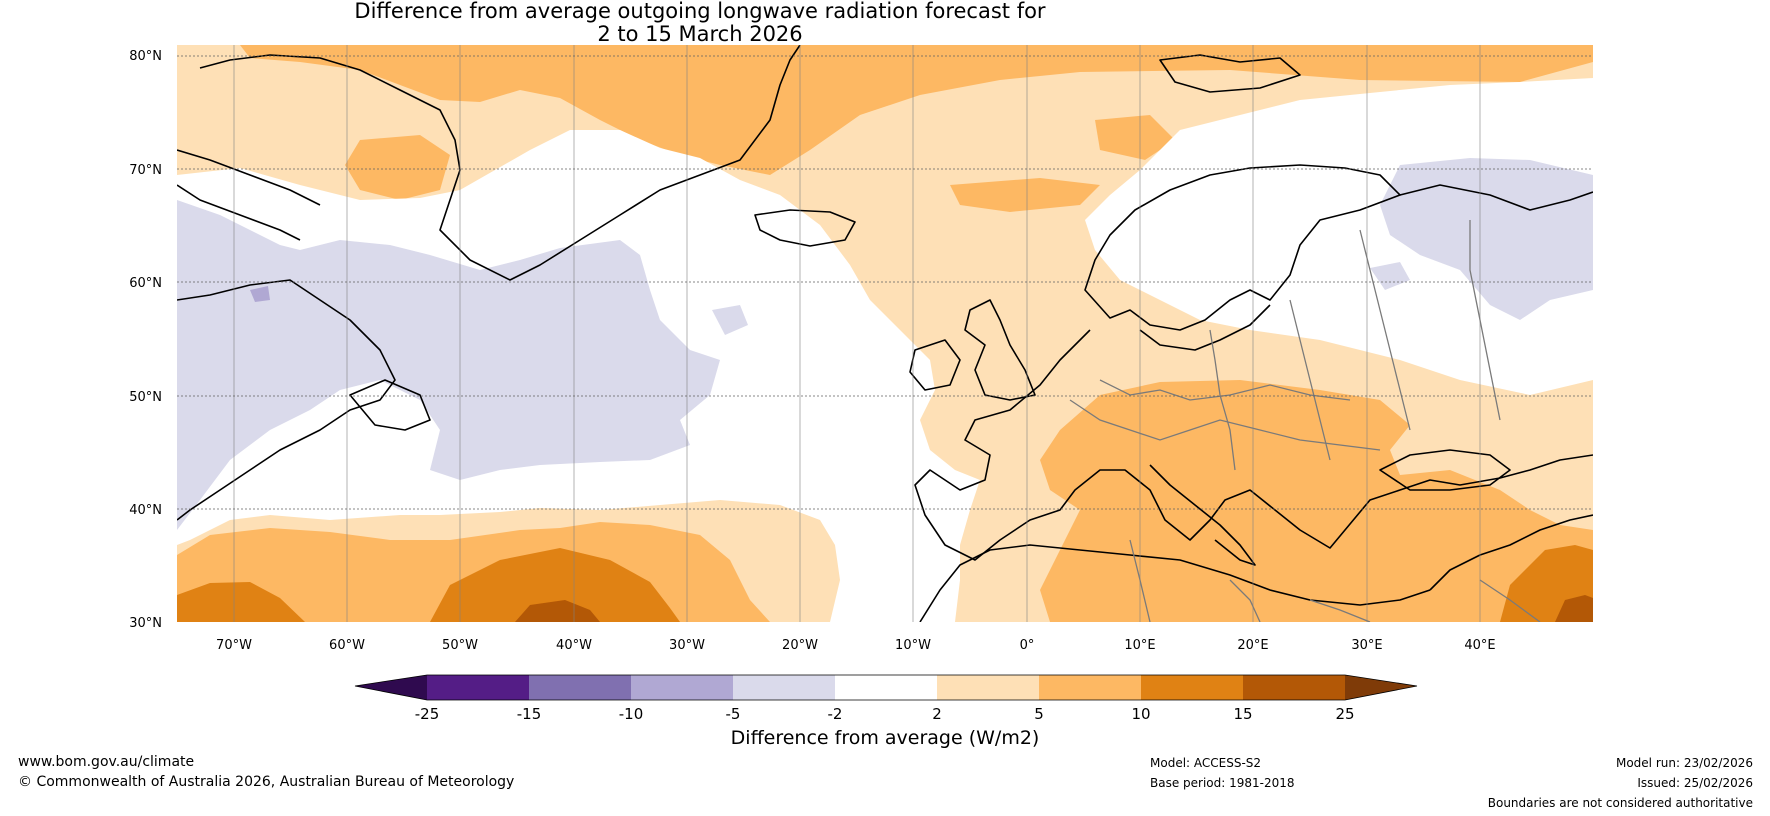 The height and width of the screenshot is (816, 1770). What do you see at coordinates (937, 714) in the screenshot?
I see `colorbar-tick: 2` at bounding box center [937, 714].